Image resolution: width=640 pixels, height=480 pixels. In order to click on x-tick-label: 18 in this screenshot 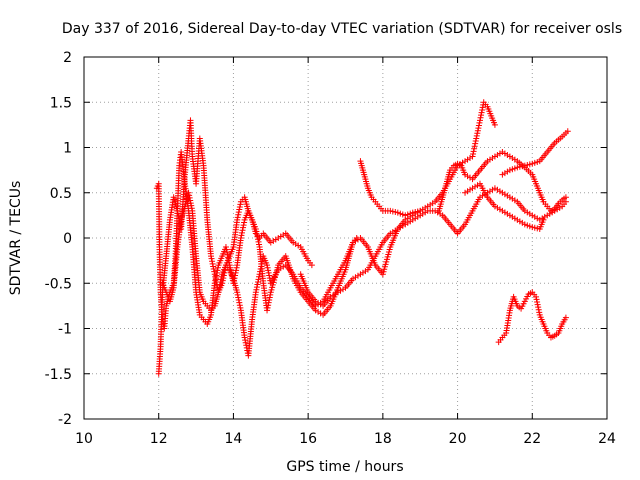, I will do `click(383, 439)`.